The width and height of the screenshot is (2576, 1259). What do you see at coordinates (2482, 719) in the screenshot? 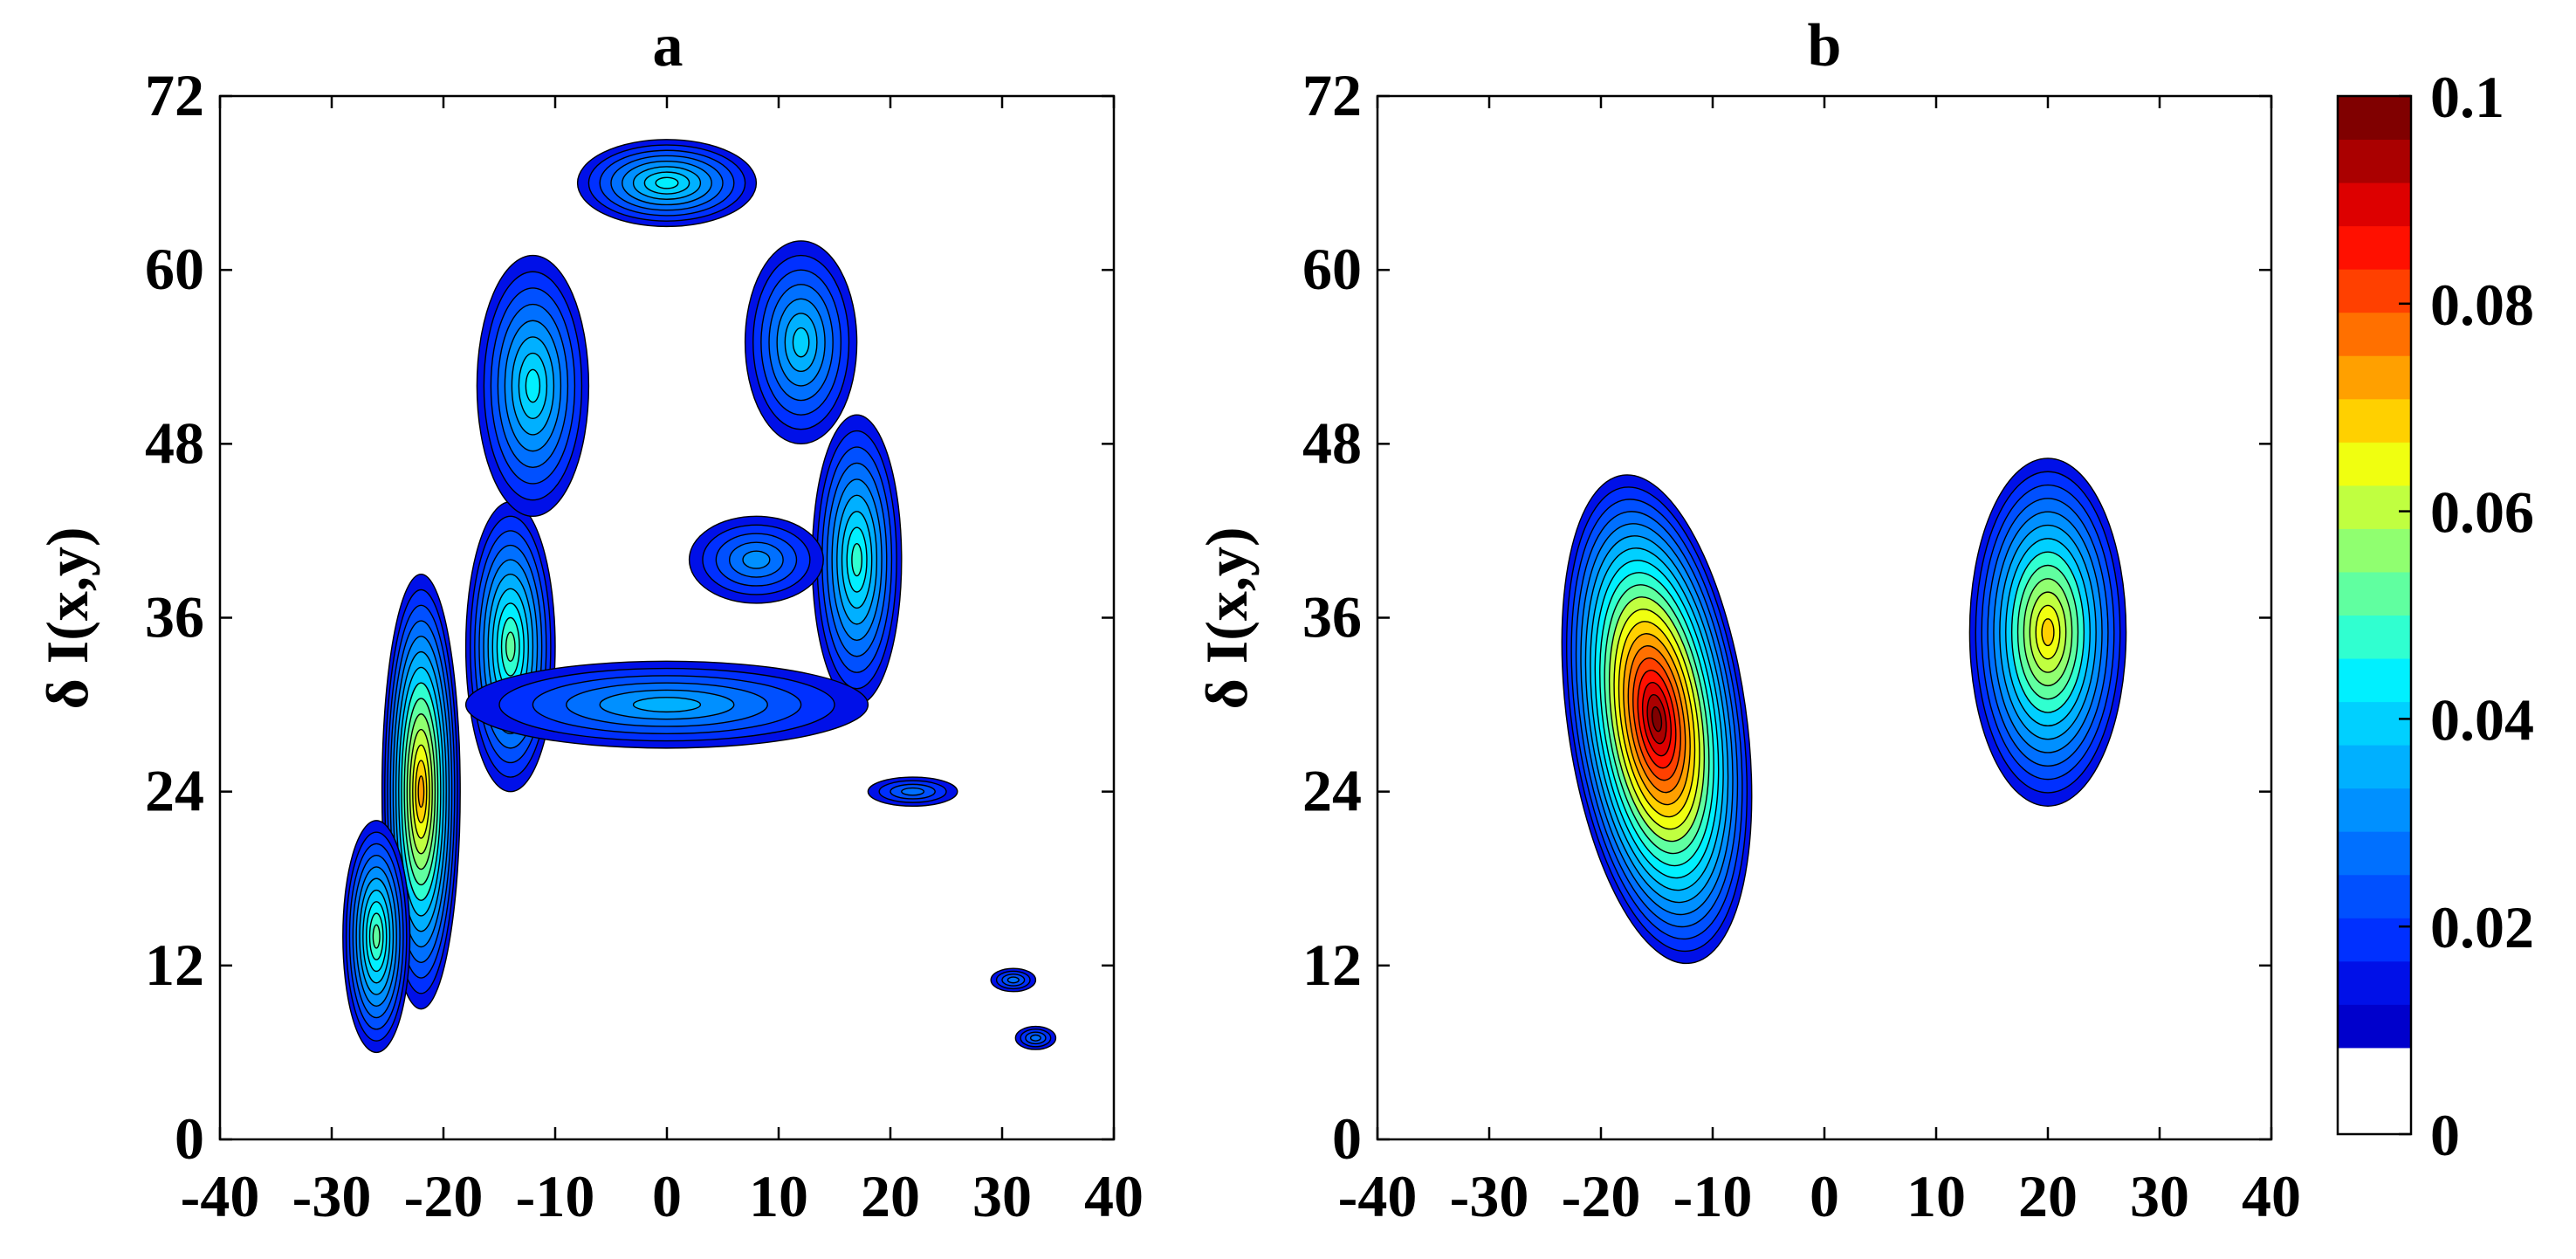
I see `colorbar-tick-label: 0.04` at bounding box center [2482, 719].